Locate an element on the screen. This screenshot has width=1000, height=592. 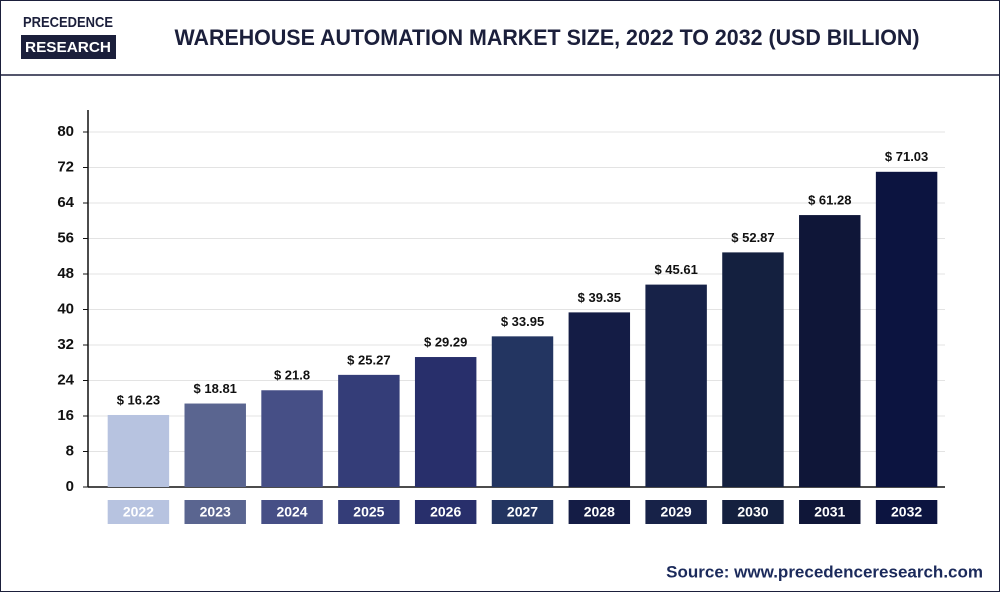
x-tick-label: 2028 is located at coordinates (599, 512).